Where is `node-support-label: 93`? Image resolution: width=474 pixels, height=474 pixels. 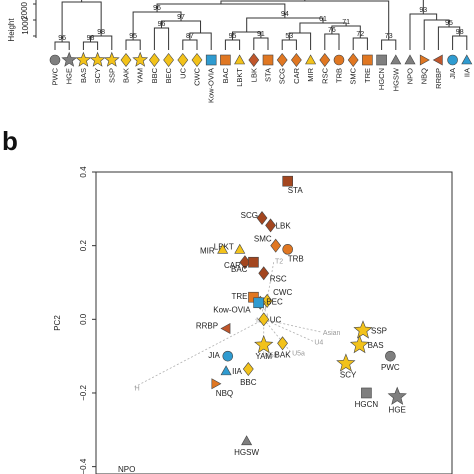 node-support-label: 93 is located at coordinates (423, 10).